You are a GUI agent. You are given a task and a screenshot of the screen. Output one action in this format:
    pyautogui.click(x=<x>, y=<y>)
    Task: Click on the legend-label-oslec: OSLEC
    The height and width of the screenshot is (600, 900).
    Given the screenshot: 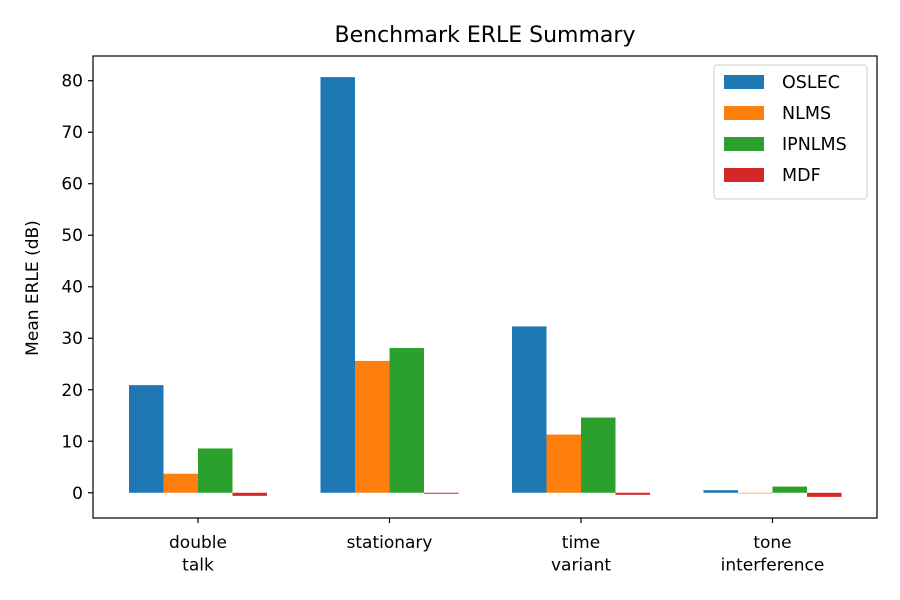 What is the action you would take?
    pyautogui.click(x=811, y=83)
    